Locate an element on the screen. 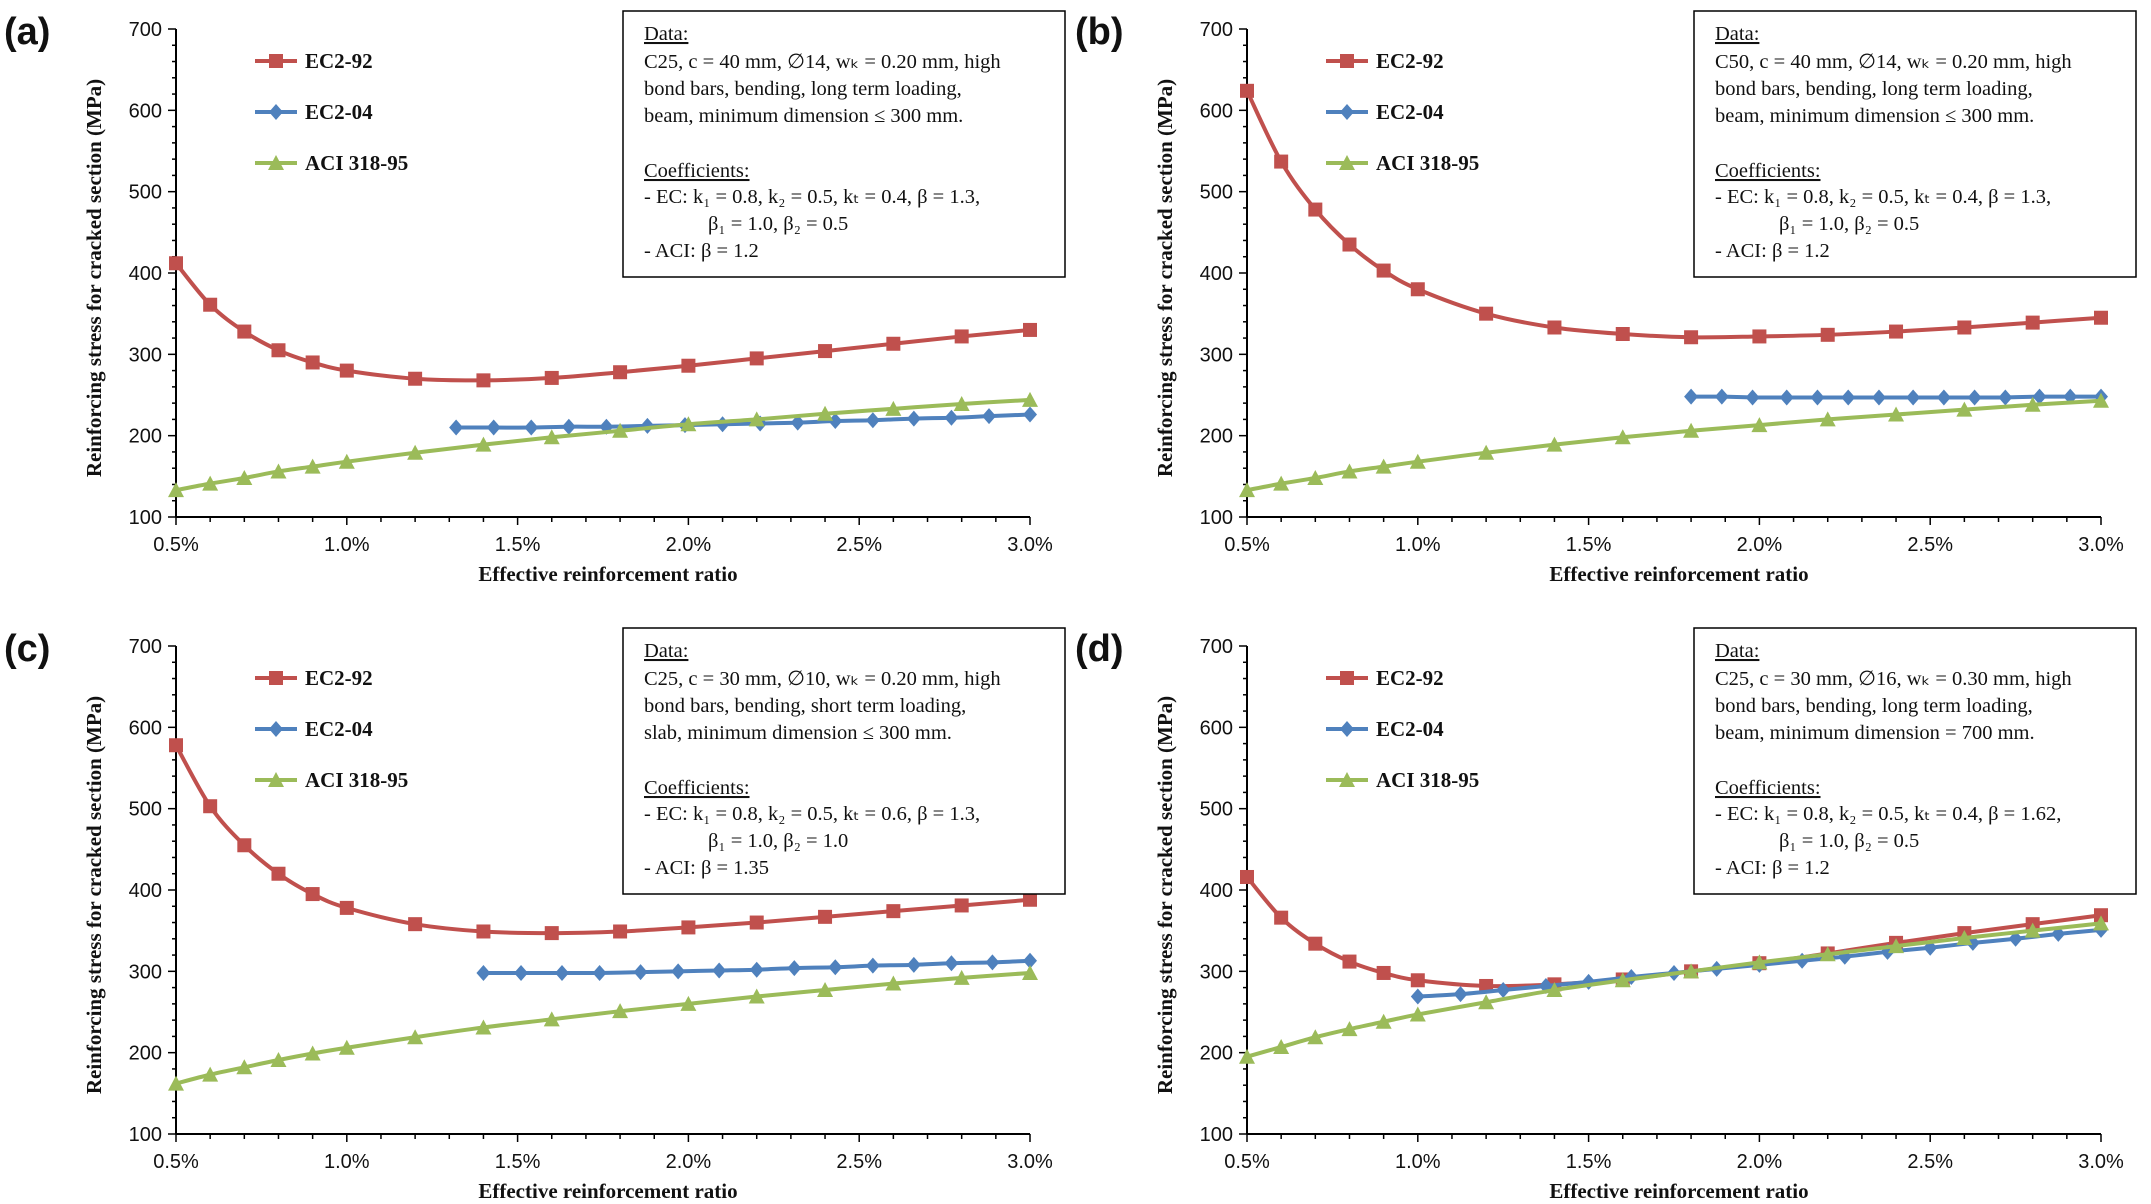 This screenshot has width=2151, height=1204. panel-label: (c) is located at coordinates (27, 649).